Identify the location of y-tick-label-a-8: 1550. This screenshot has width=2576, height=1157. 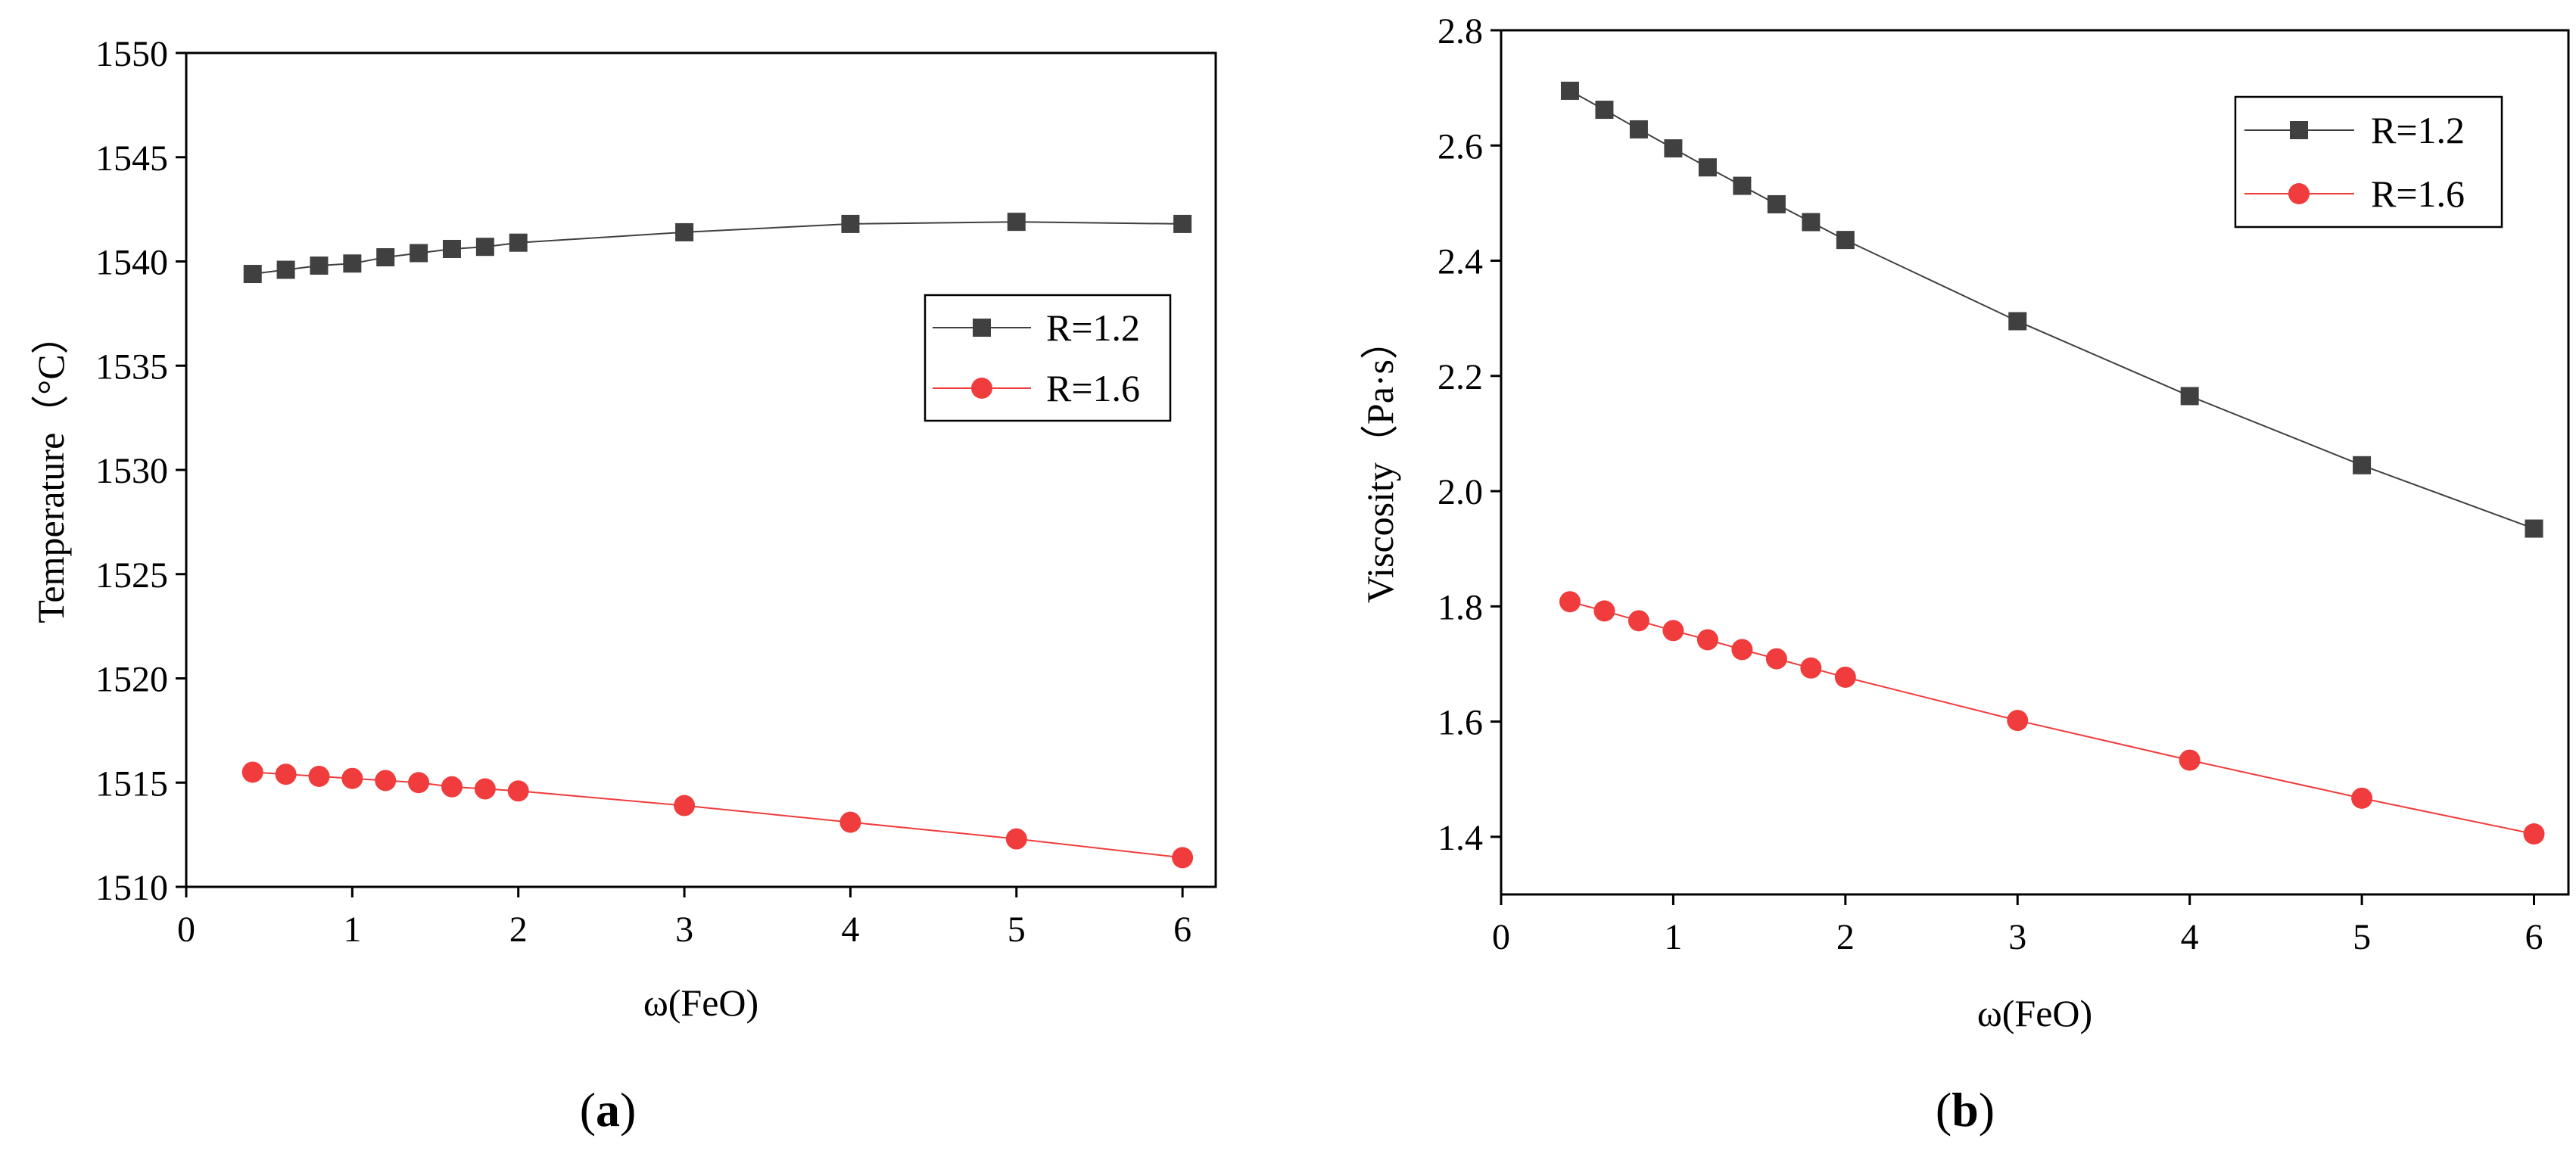
(131, 54).